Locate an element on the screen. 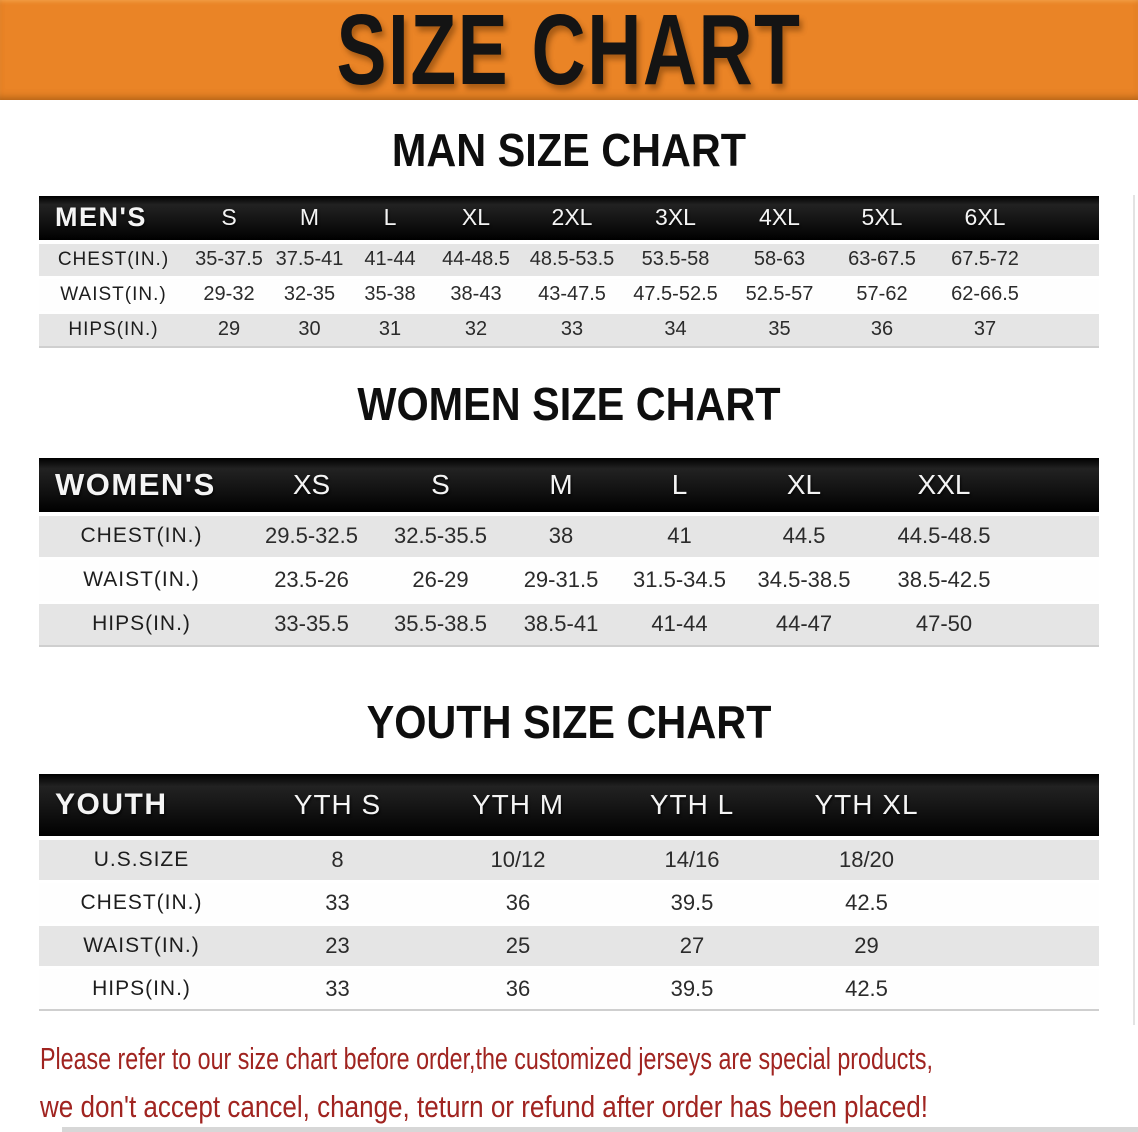 Image resolution: width=1138 pixels, height=1132 pixels. size-cell: 48.5-53.5 is located at coordinates (572, 257).